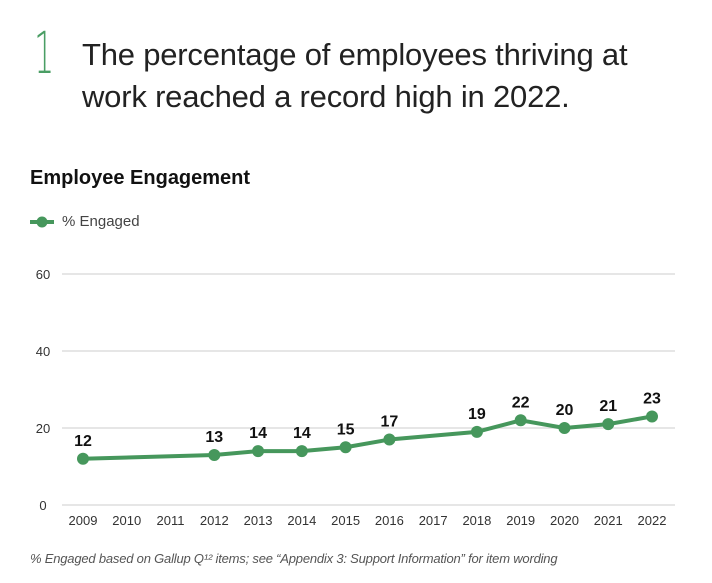 Image resolution: width=712 pixels, height=583 pixels. Describe the element at coordinates (477, 414) in the screenshot. I see `data-label: 19` at that location.